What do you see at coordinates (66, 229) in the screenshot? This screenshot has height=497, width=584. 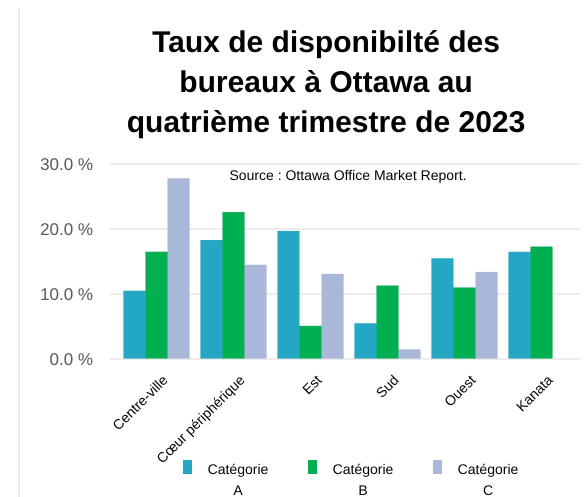 I see `y-tick-label: 20.0 %` at bounding box center [66, 229].